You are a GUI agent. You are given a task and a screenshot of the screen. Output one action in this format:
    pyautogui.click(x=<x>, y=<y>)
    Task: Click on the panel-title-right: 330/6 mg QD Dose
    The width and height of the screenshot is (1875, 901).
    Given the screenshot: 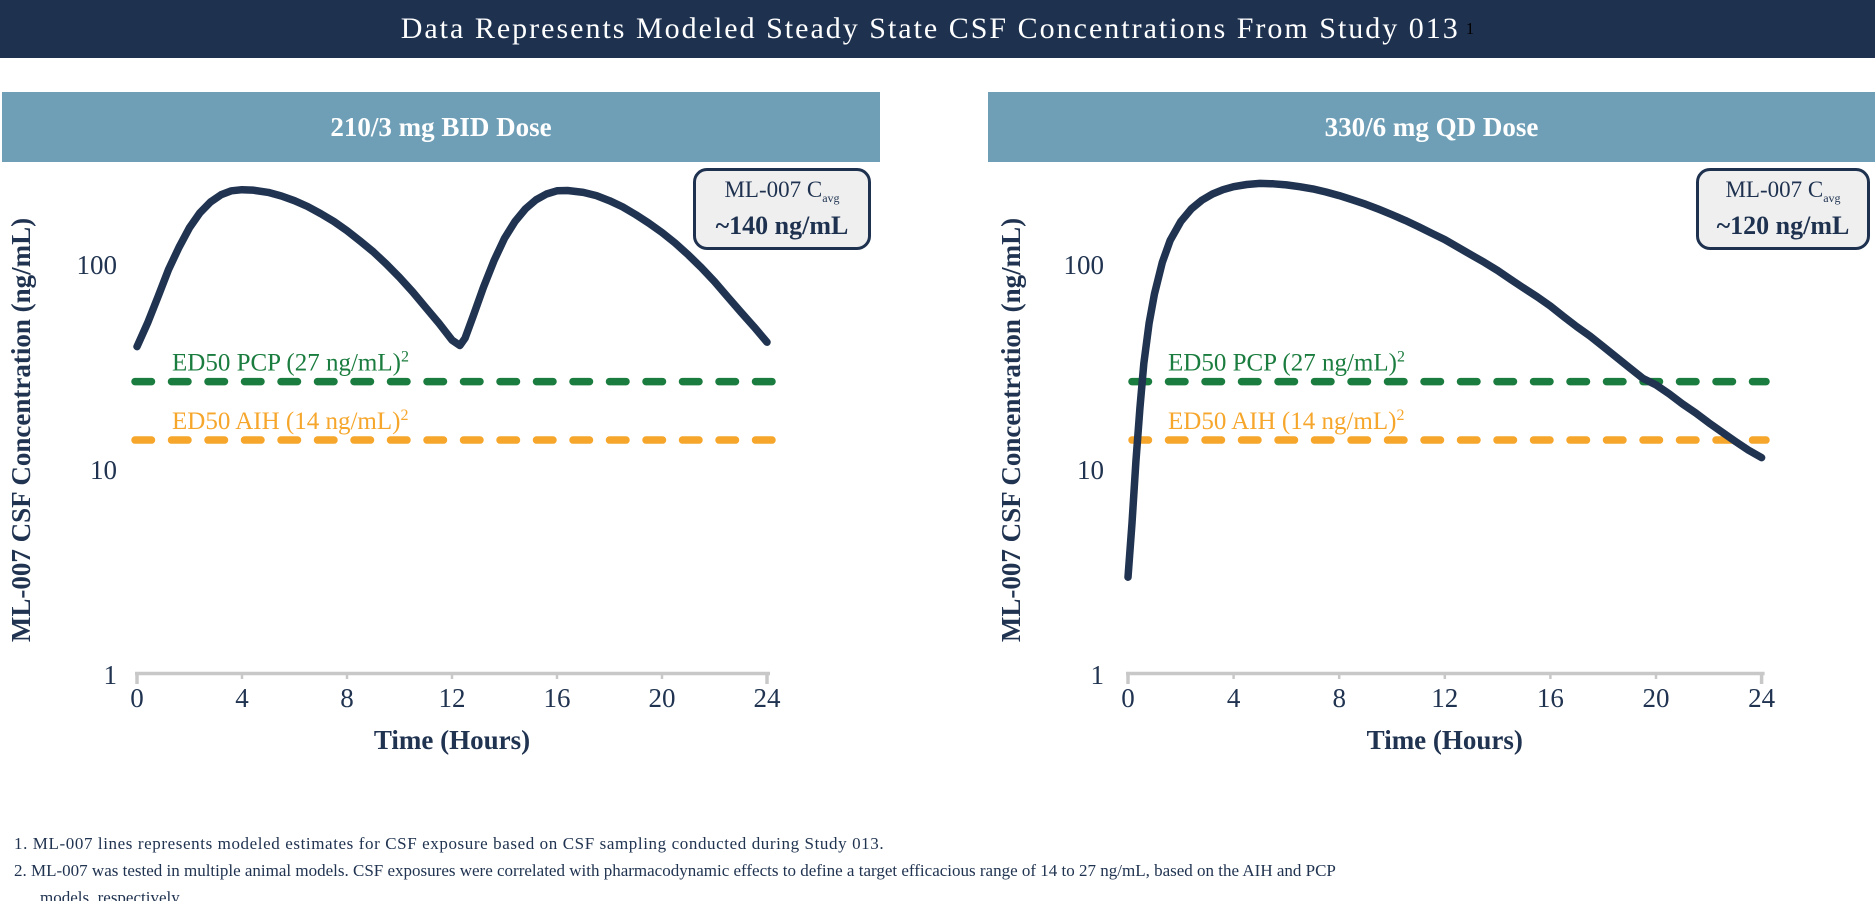 What is the action you would take?
    pyautogui.click(x=1431, y=126)
    